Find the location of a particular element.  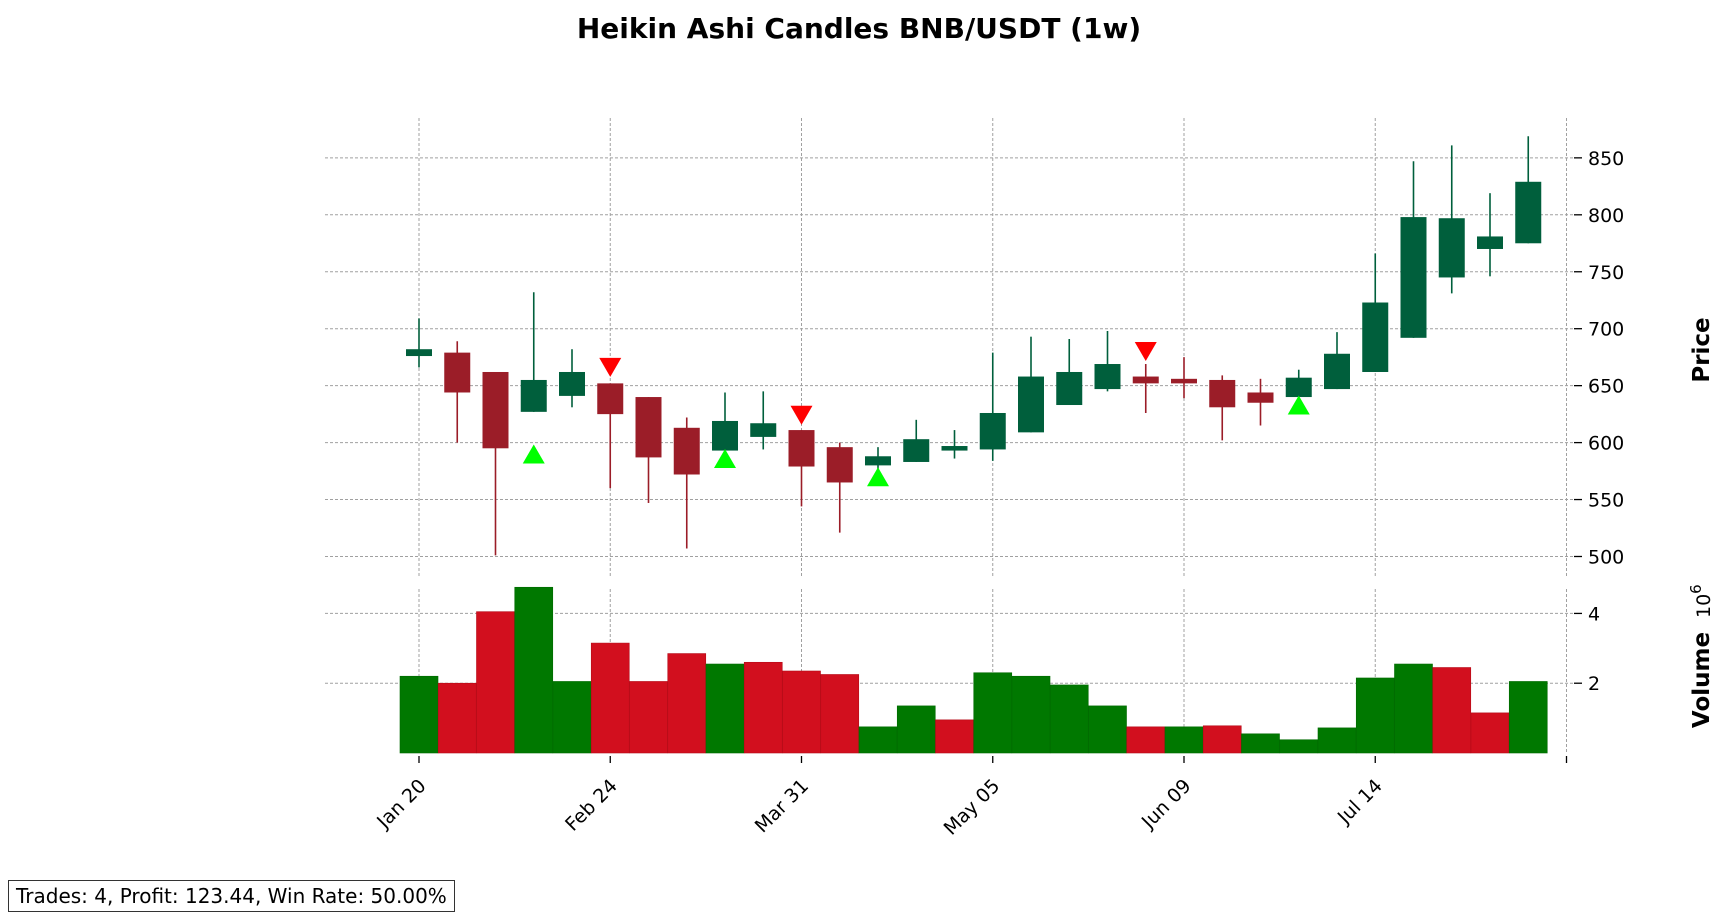

x-tick-label: Jun 09 is located at coordinates (1166, 804).